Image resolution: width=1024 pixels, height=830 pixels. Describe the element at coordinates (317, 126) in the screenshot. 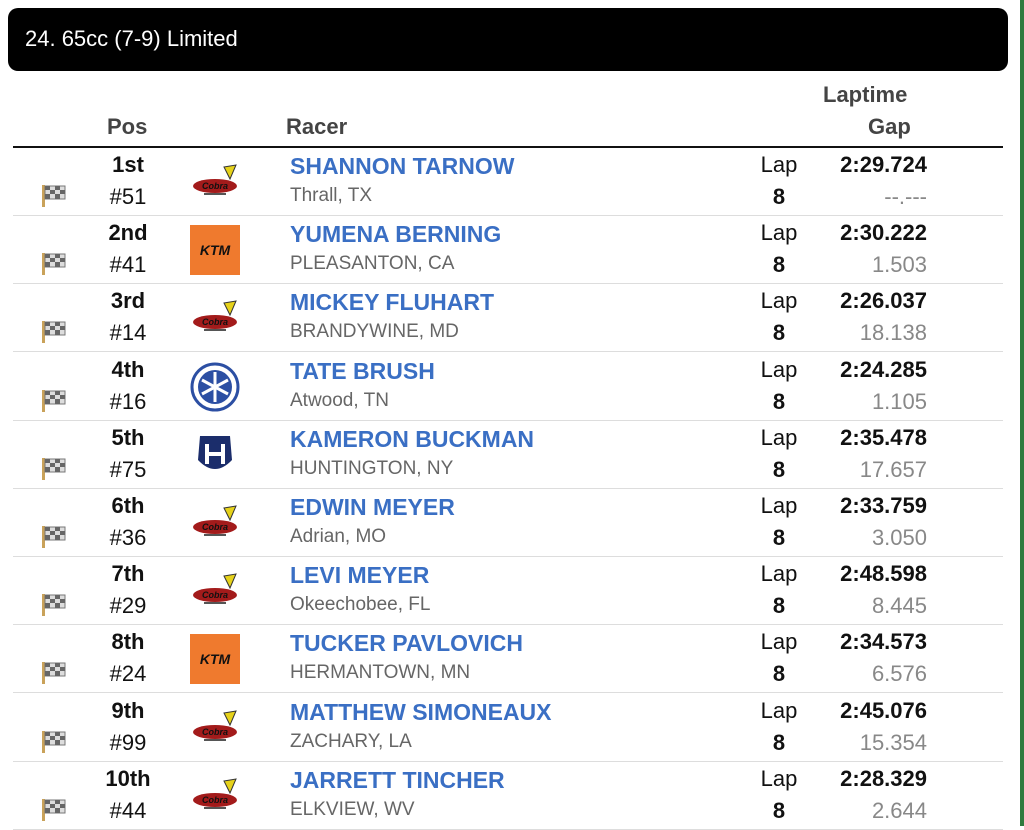

I see `header-racer: Racer` at that location.